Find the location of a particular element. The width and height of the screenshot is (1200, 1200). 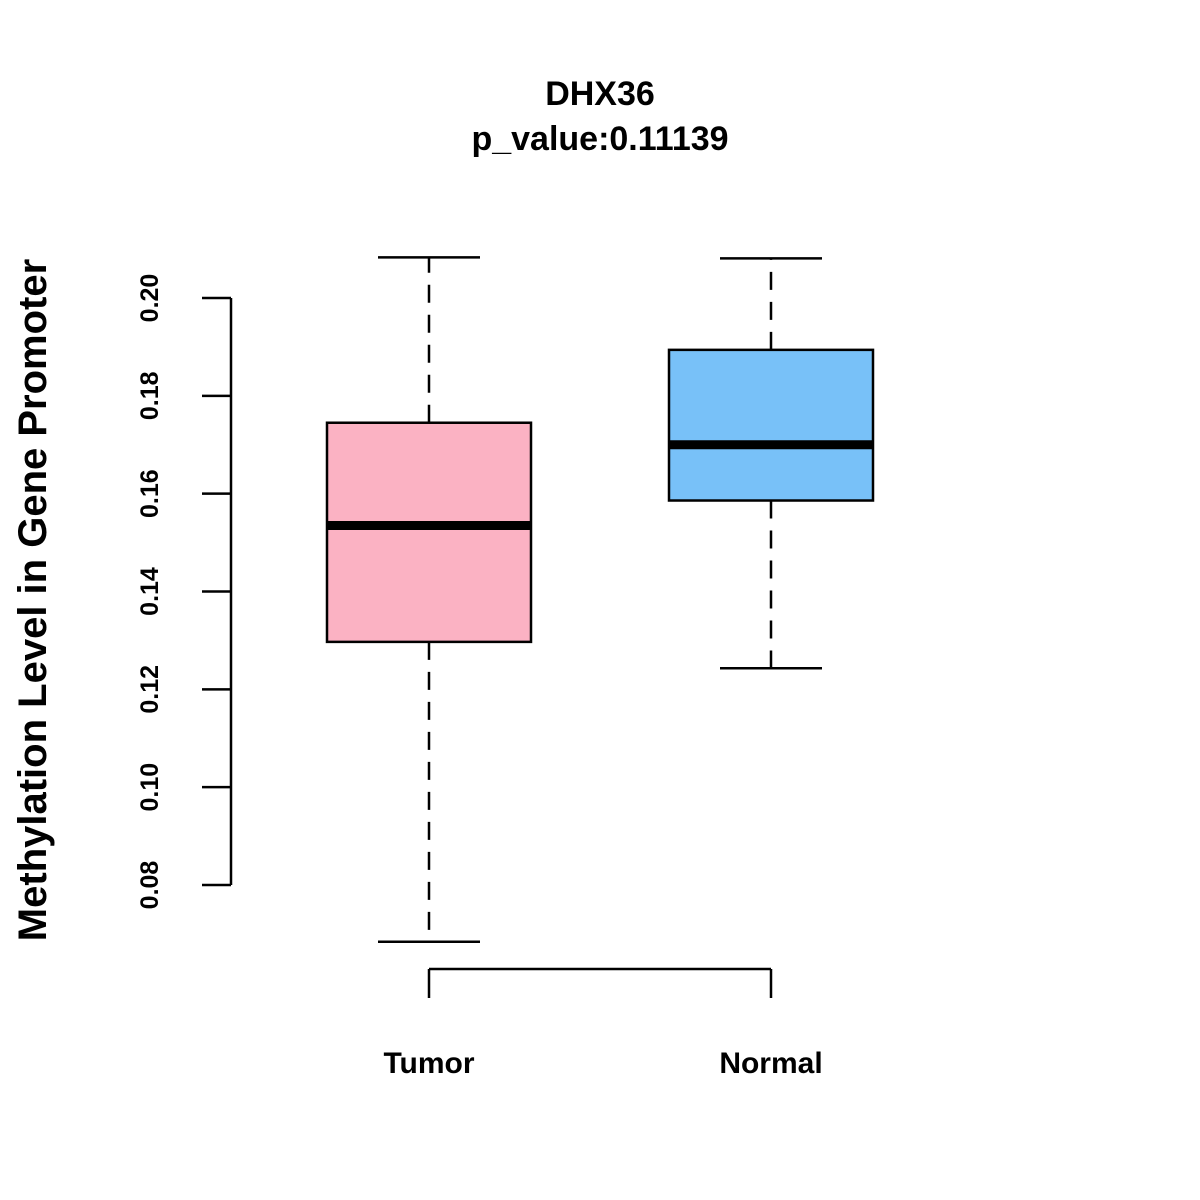

chart-subtitle: p_value:0.11139 is located at coordinates (599, 139).